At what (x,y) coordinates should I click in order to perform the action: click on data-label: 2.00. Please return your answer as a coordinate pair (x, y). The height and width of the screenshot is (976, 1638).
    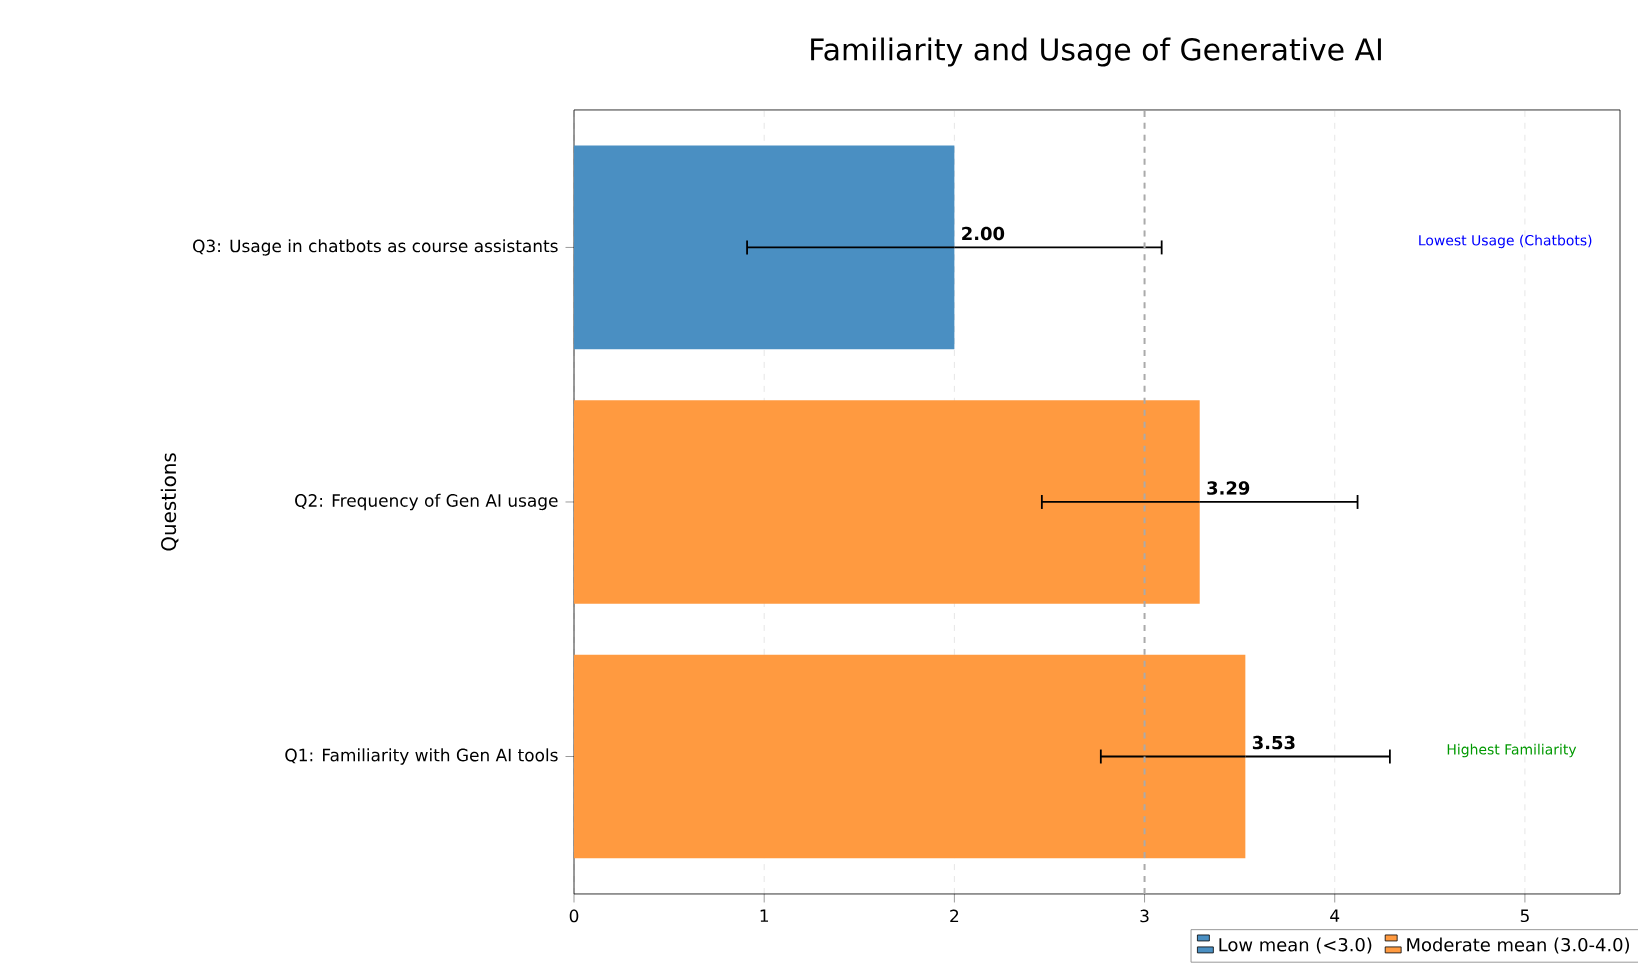
    Looking at the image, I should click on (983, 233).